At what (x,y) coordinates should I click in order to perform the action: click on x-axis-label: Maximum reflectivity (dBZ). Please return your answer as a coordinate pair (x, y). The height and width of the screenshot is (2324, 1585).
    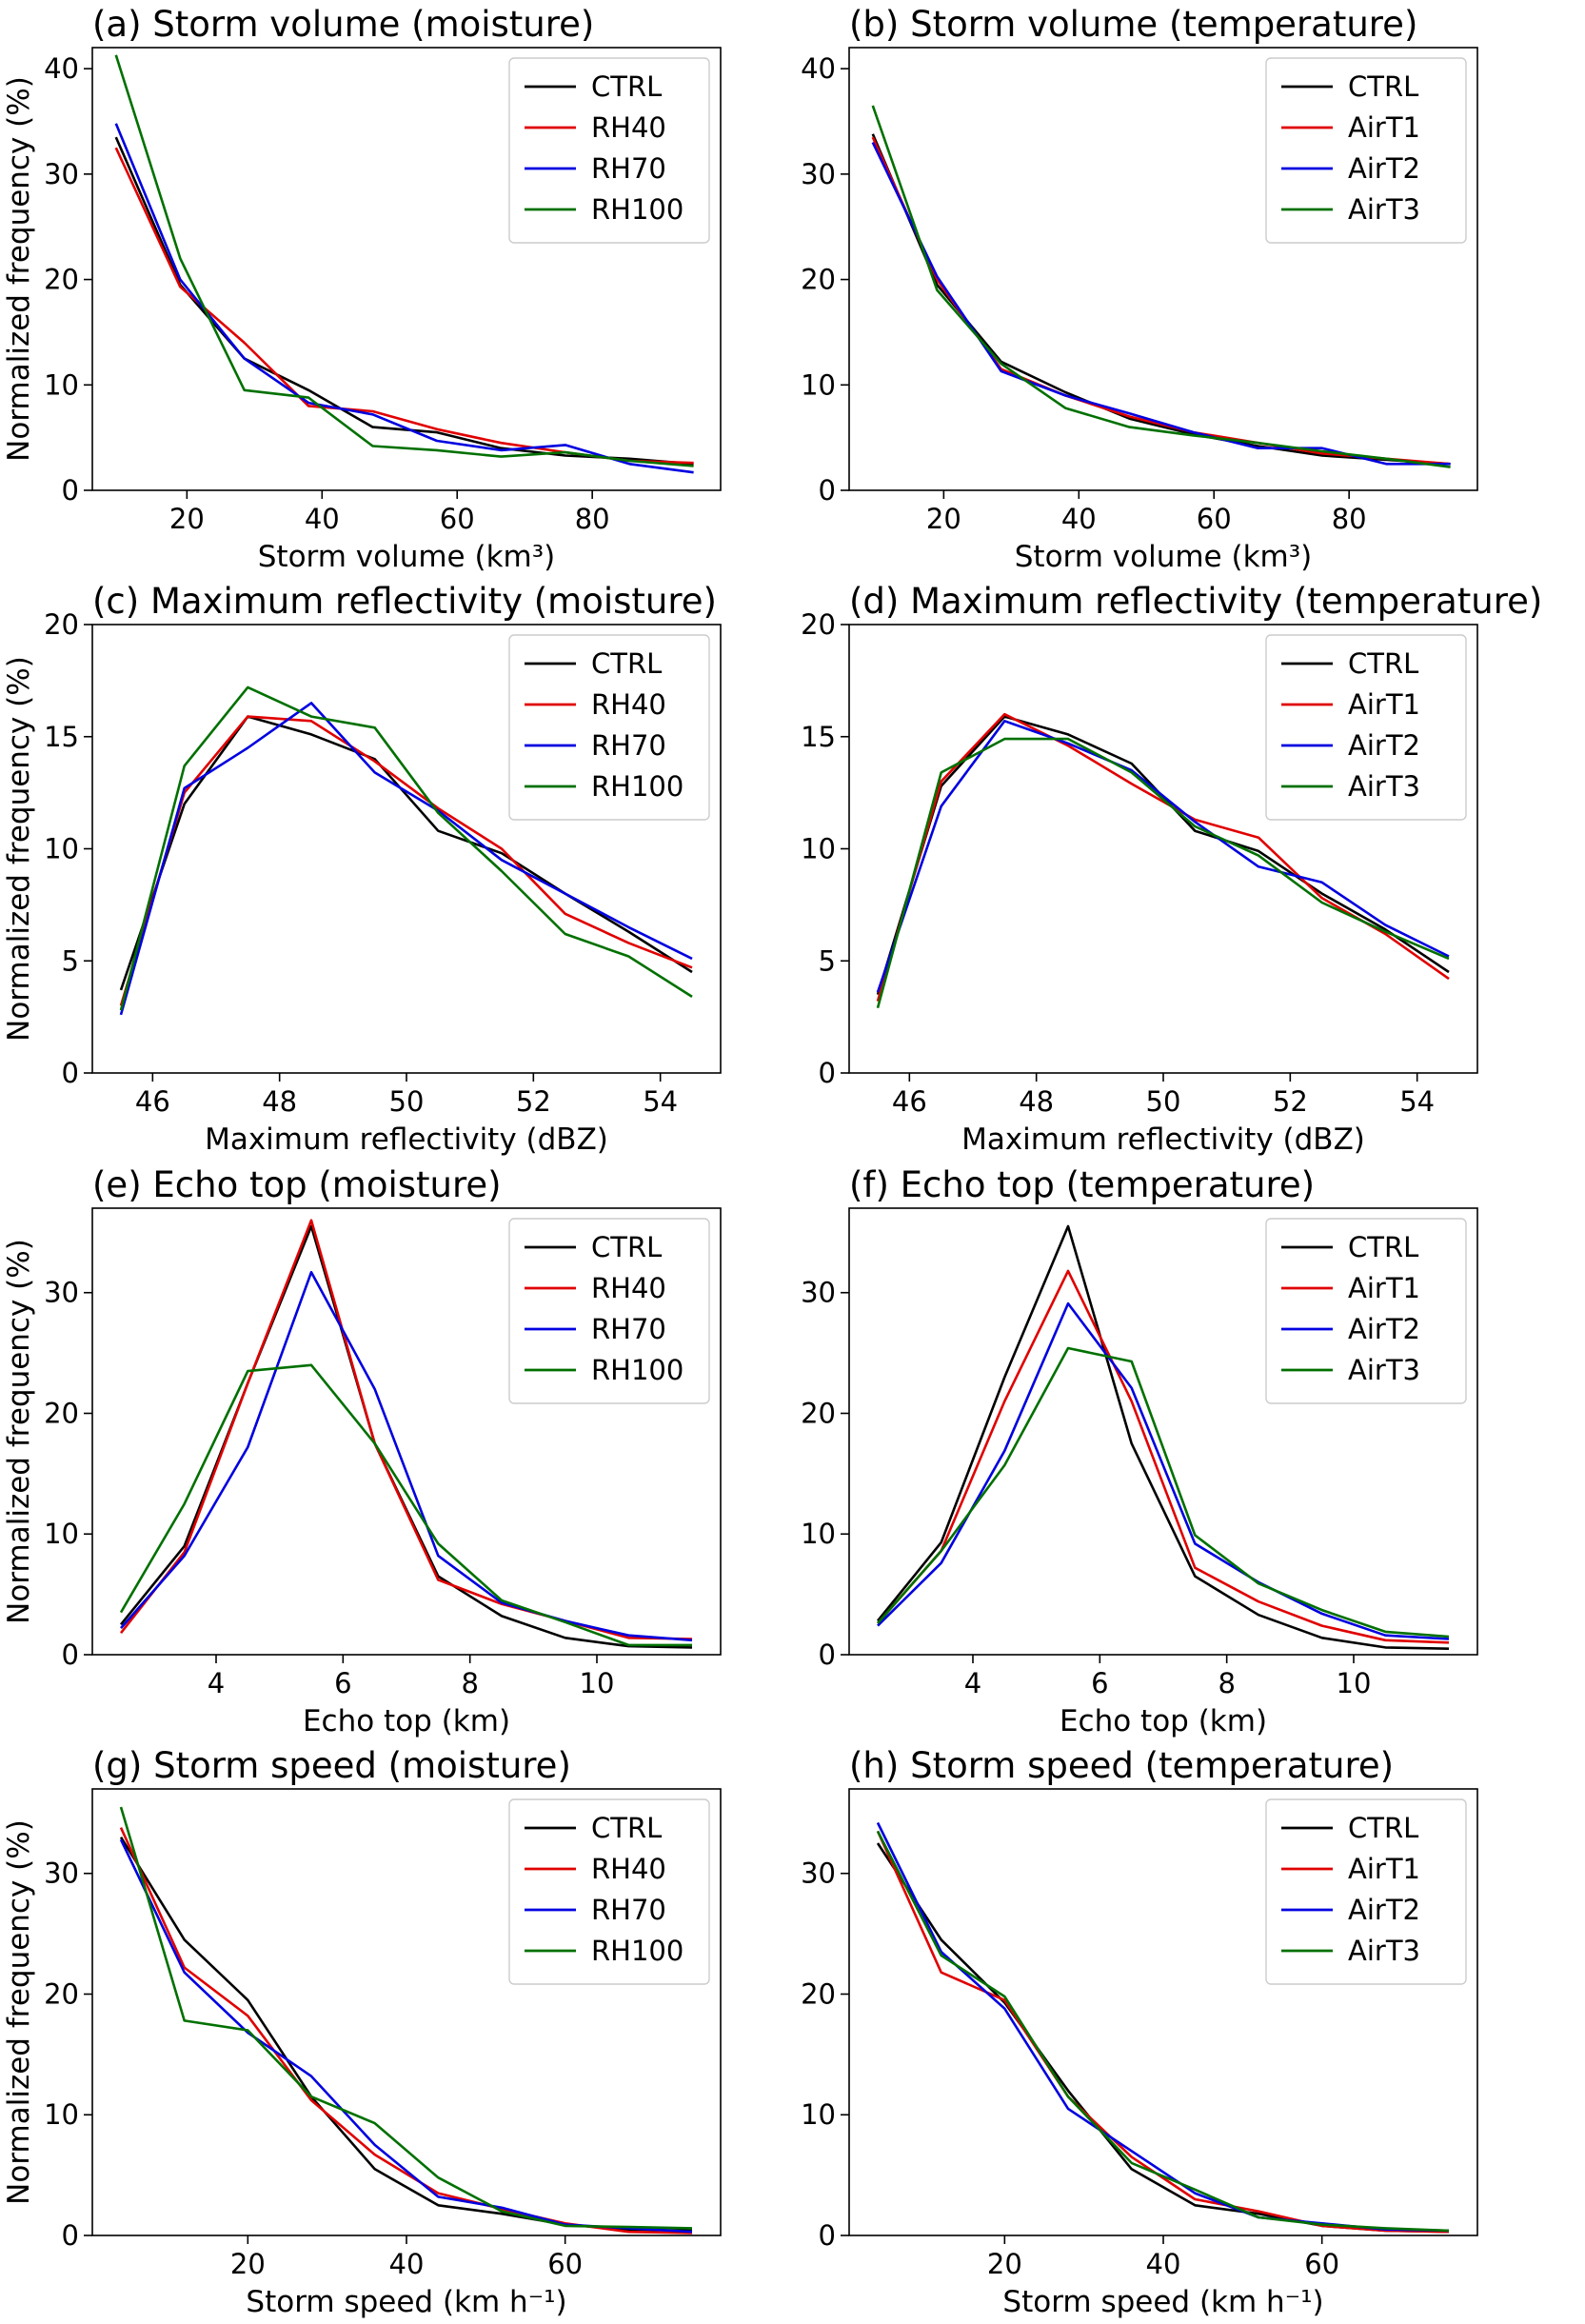
    Looking at the image, I should click on (1163, 1139).